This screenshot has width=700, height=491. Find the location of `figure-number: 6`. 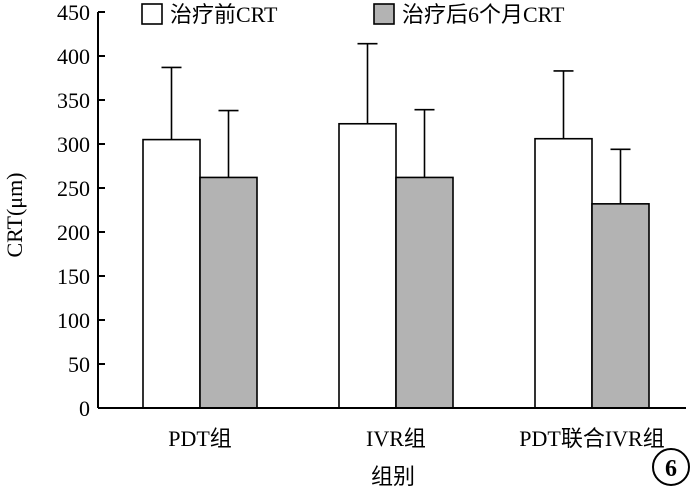

figure-number: 6 is located at coordinates (671, 469).